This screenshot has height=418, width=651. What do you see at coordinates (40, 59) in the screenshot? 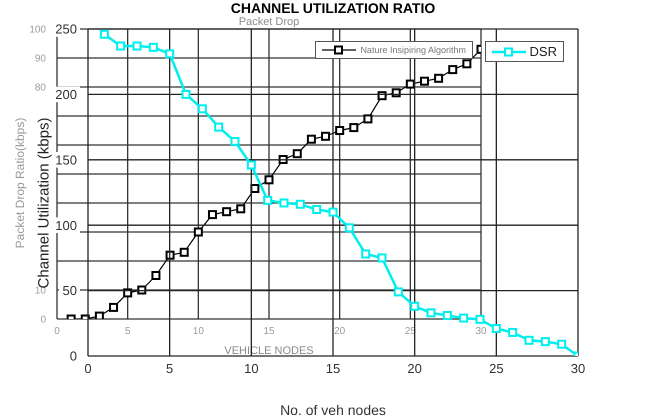
I see `y-tick-label: 90` at bounding box center [40, 59].